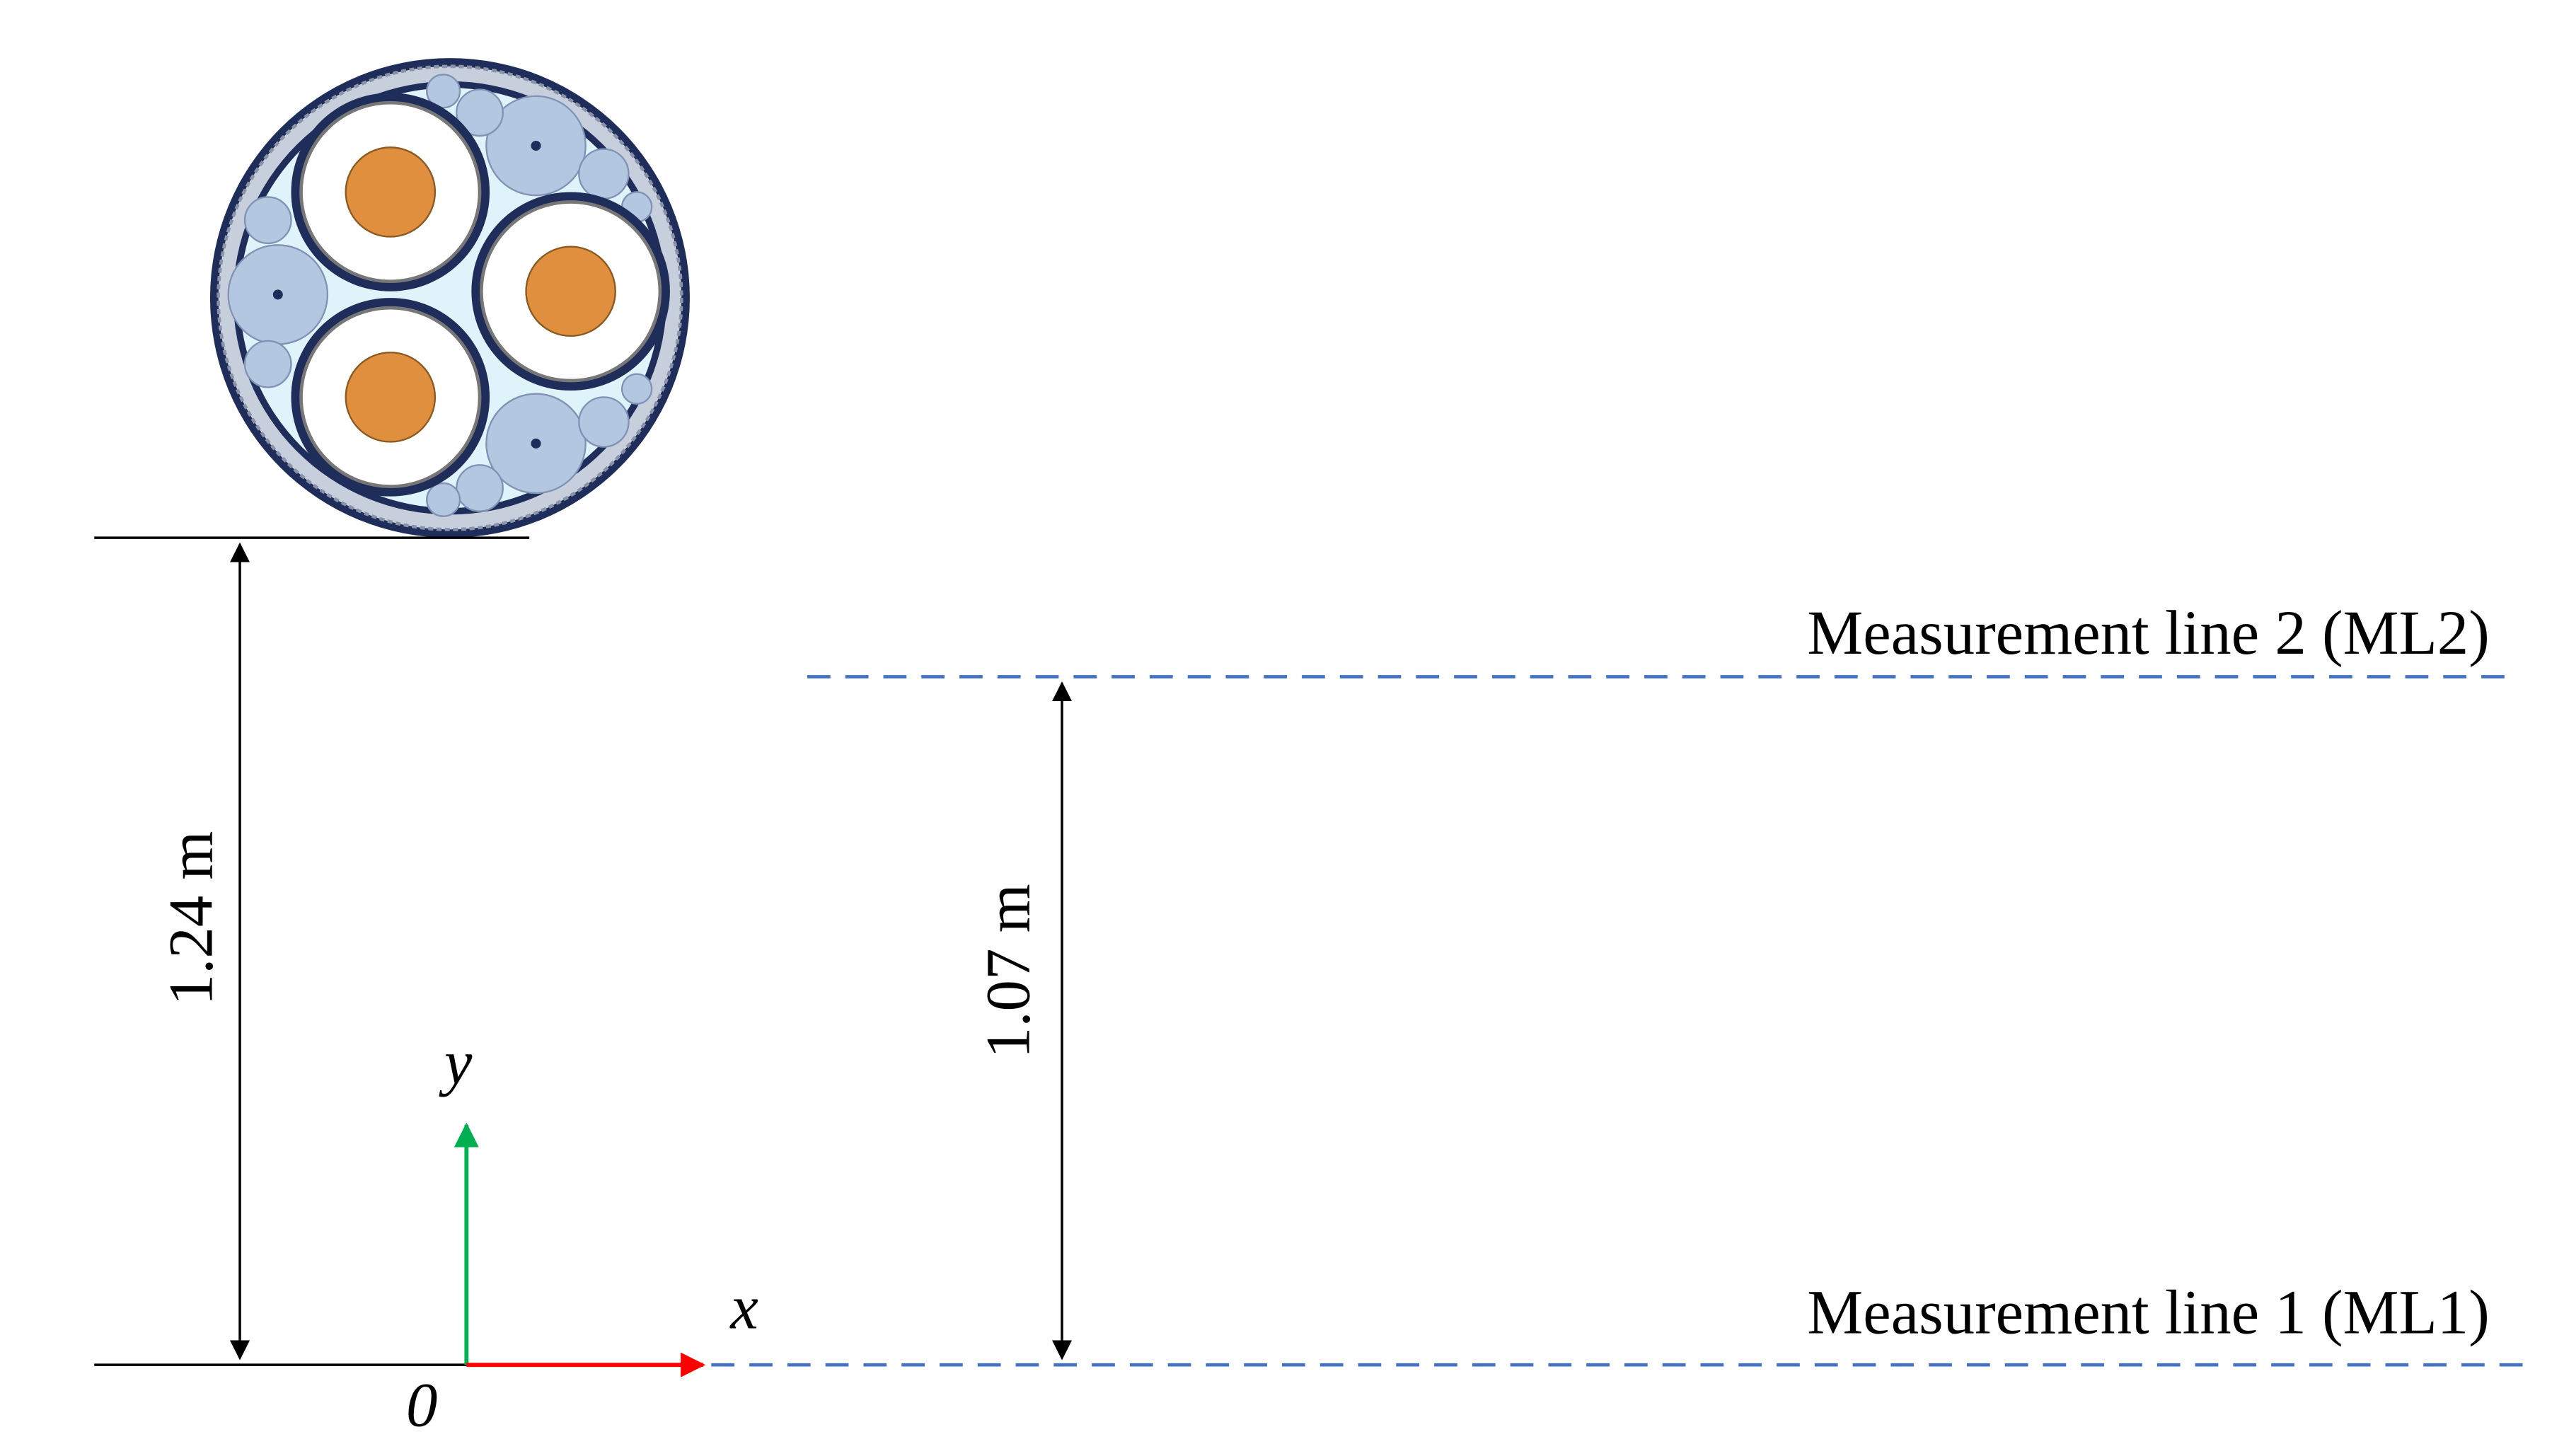 This screenshot has height=1456, width=2564. What do you see at coordinates (456, 1063) in the screenshot?
I see `y-axis-label: y` at bounding box center [456, 1063].